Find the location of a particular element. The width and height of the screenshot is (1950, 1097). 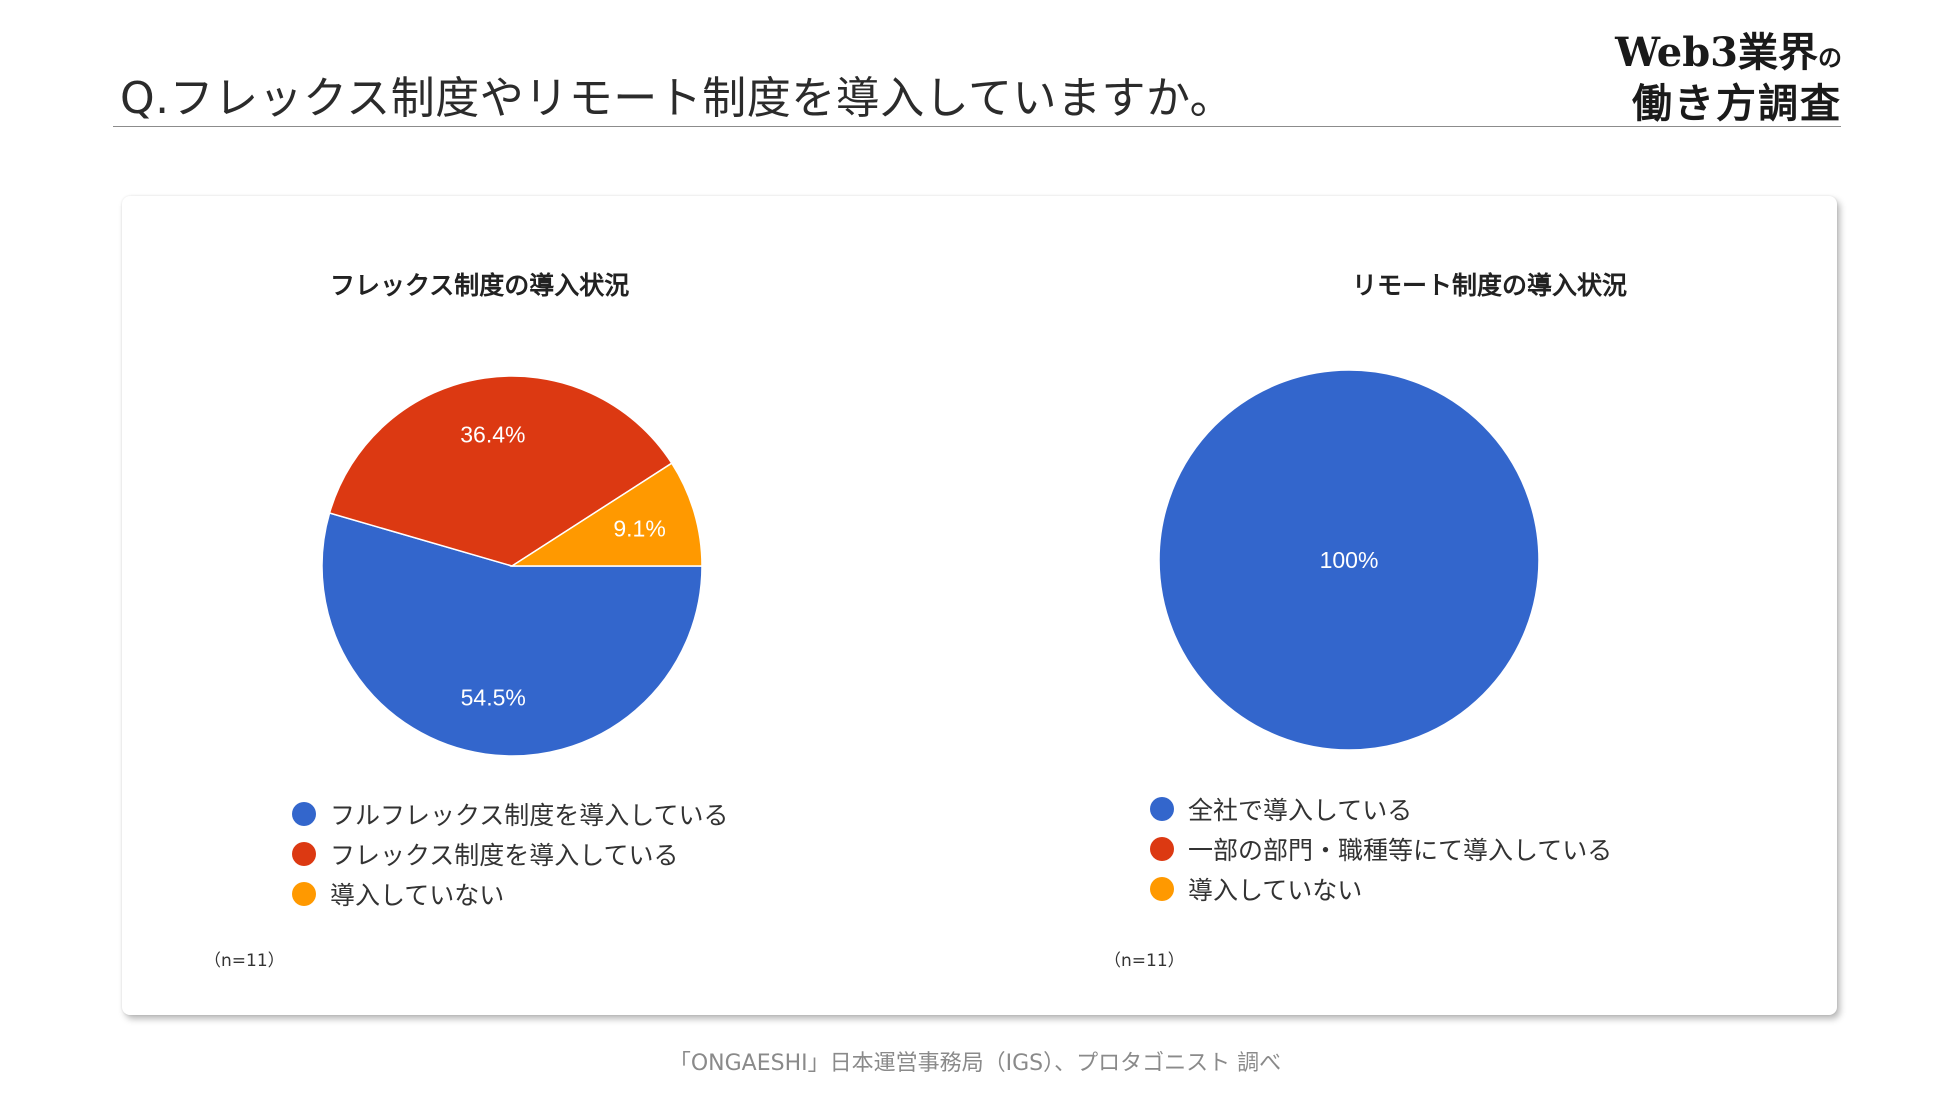

brand-logo: Web3業界の 働き方調査 is located at coordinates (1722, 78).